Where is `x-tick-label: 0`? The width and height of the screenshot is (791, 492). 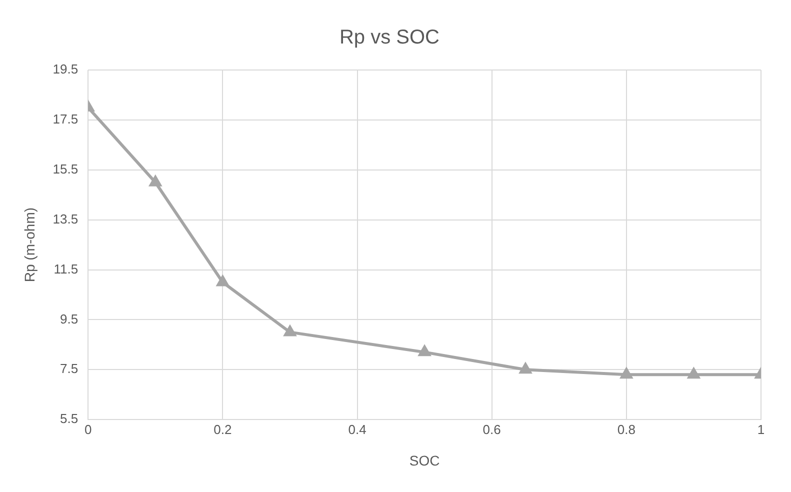
x-tick-label: 0 is located at coordinates (88, 429).